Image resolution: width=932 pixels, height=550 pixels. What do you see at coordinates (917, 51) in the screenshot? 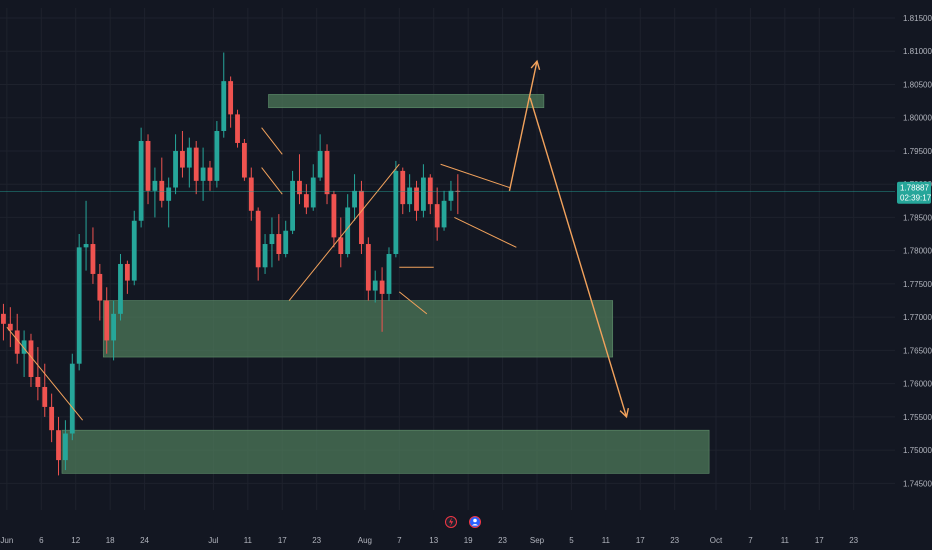
I see `price-tick-label: 1.81000` at bounding box center [917, 51].